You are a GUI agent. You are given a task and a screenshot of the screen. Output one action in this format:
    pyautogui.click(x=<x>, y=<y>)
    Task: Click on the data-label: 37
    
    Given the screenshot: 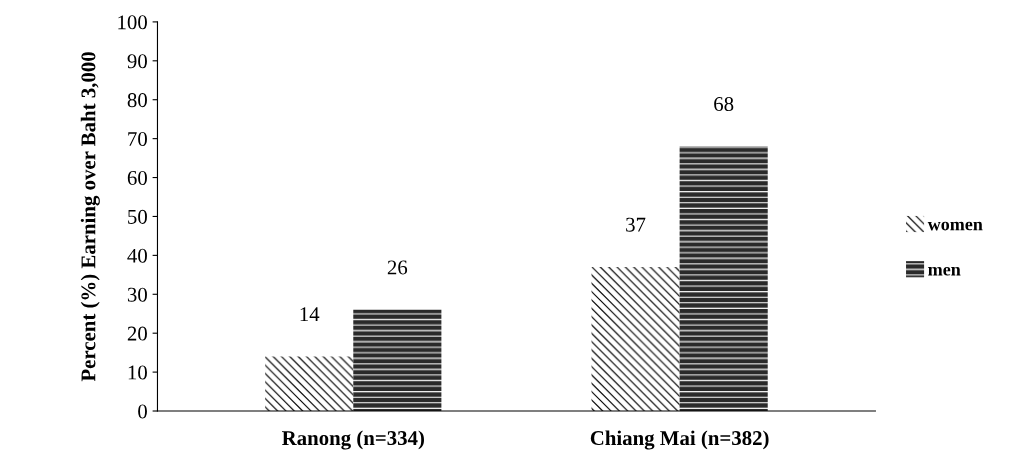 What is the action you would take?
    pyautogui.click(x=636, y=224)
    